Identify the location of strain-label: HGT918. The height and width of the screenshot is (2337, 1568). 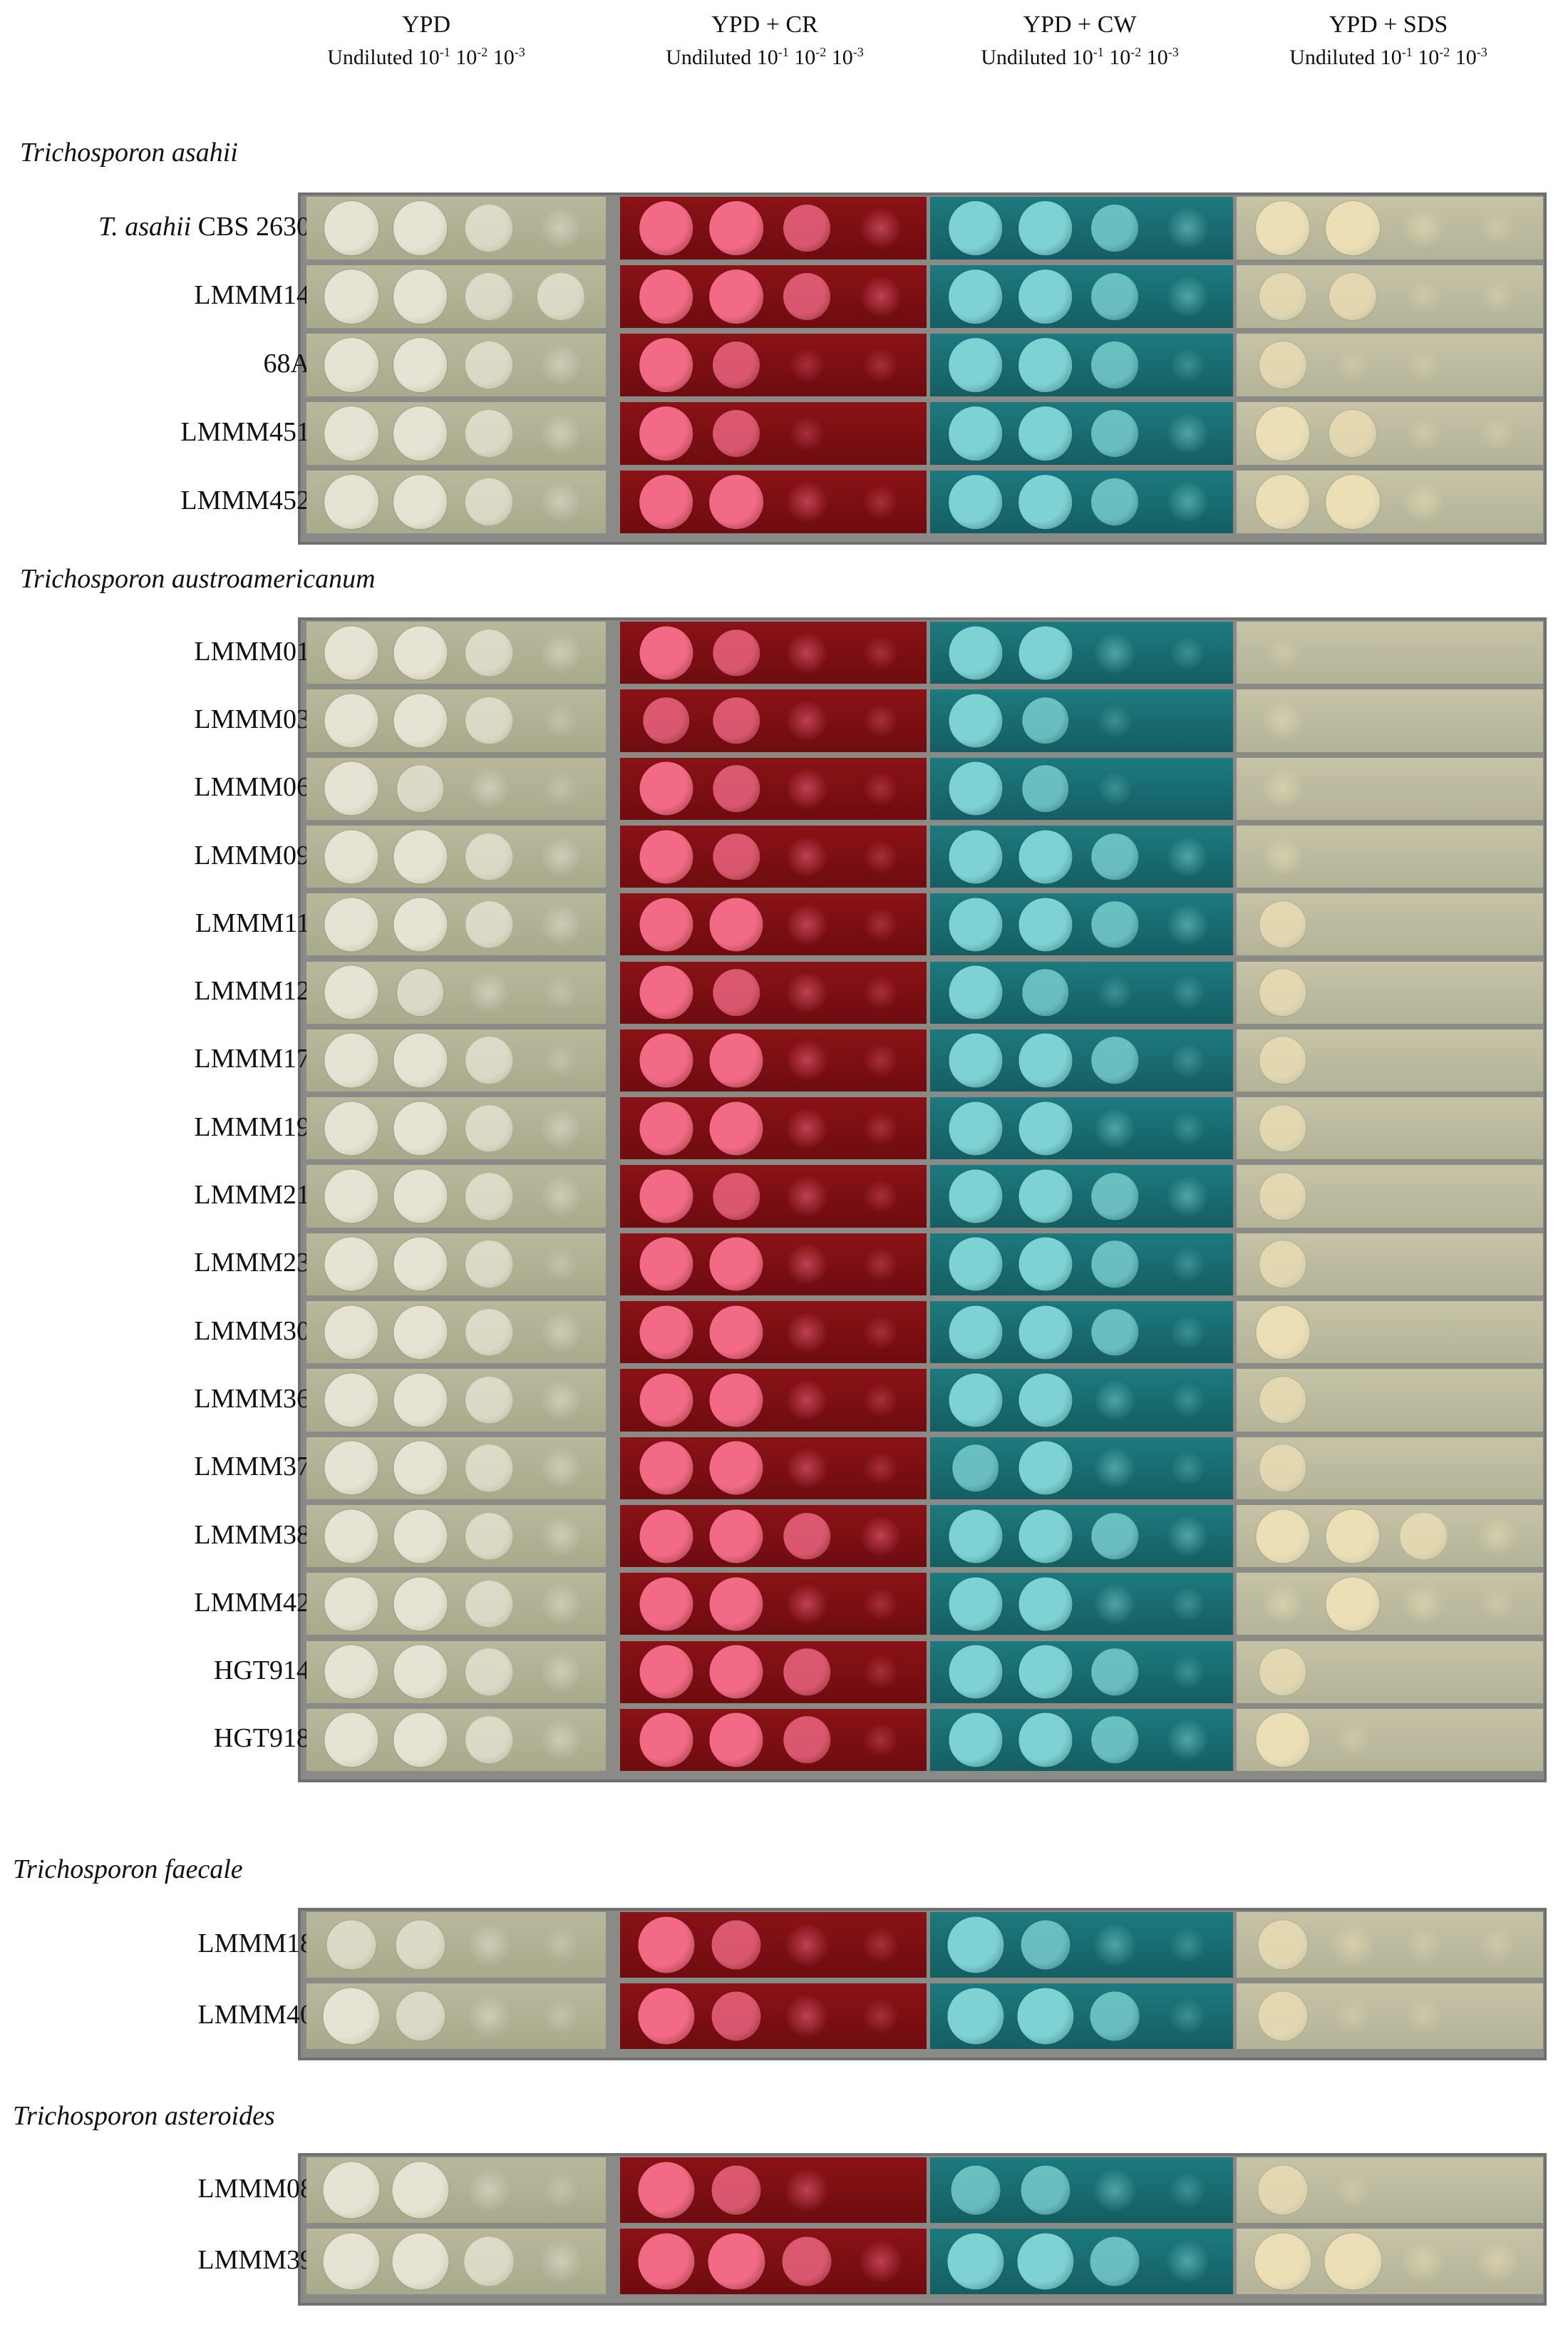
(261, 1738).